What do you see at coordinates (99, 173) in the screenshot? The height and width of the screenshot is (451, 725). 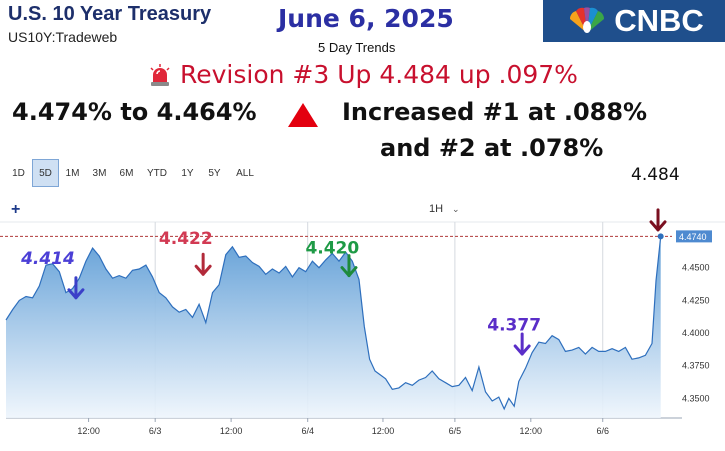 I see `range-3m: 3M` at bounding box center [99, 173].